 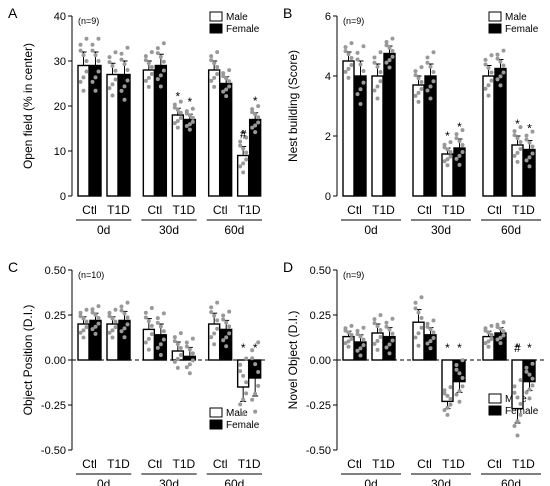 I want to click on legend-label: Female, so click(x=243, y=425).